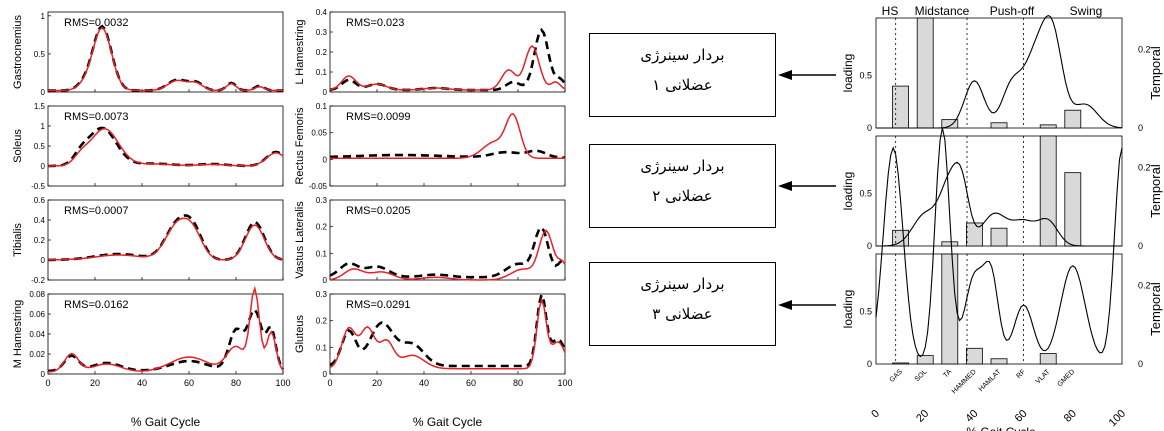  Describe the element at coordinates (40, 220) in the screenshot. I see `chart-5-ytick-label-3: 0.4` at that location.